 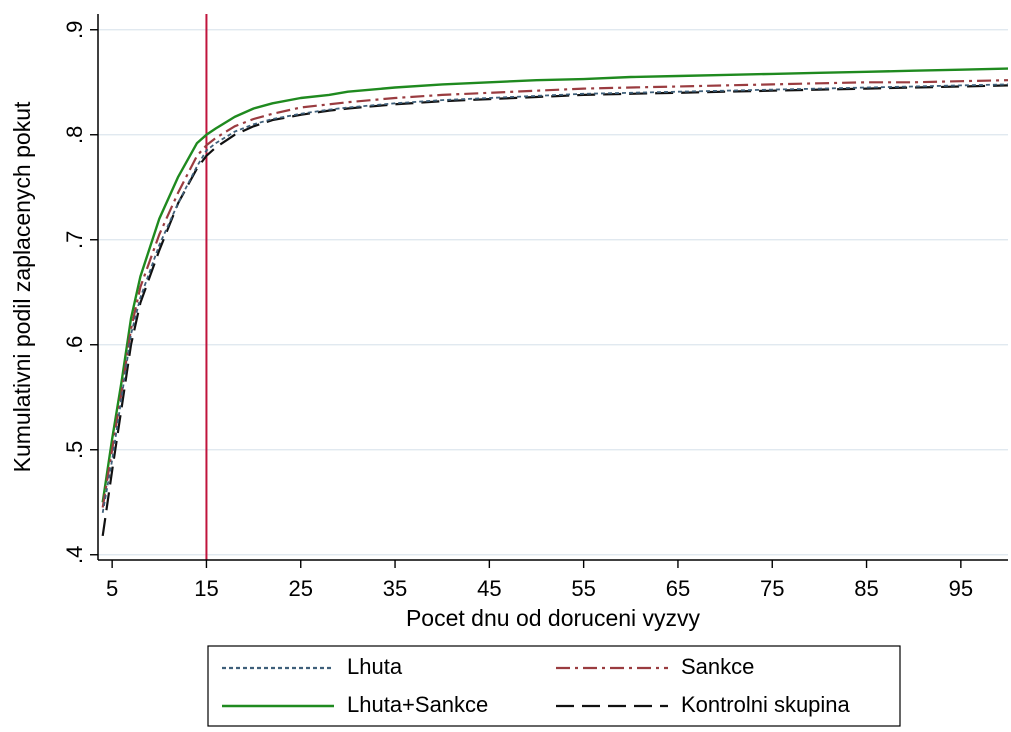 I want to click on x-axis-title: Pocet dnu od doruceni vyzvy, so click(x=553, y=618).